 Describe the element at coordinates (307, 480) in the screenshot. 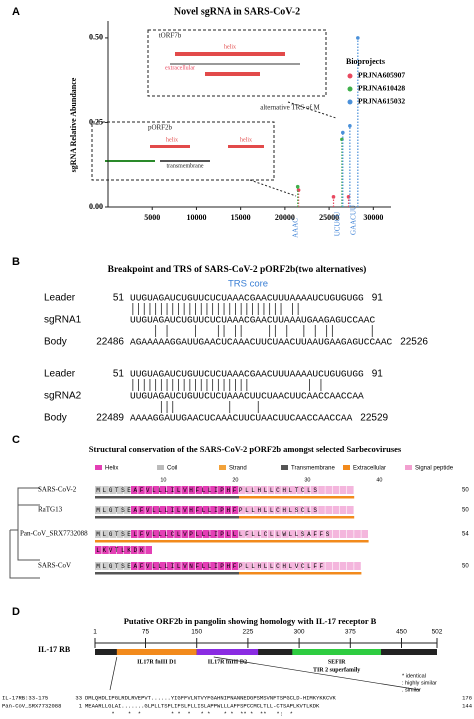

I see `position-tick: 30` at that location.